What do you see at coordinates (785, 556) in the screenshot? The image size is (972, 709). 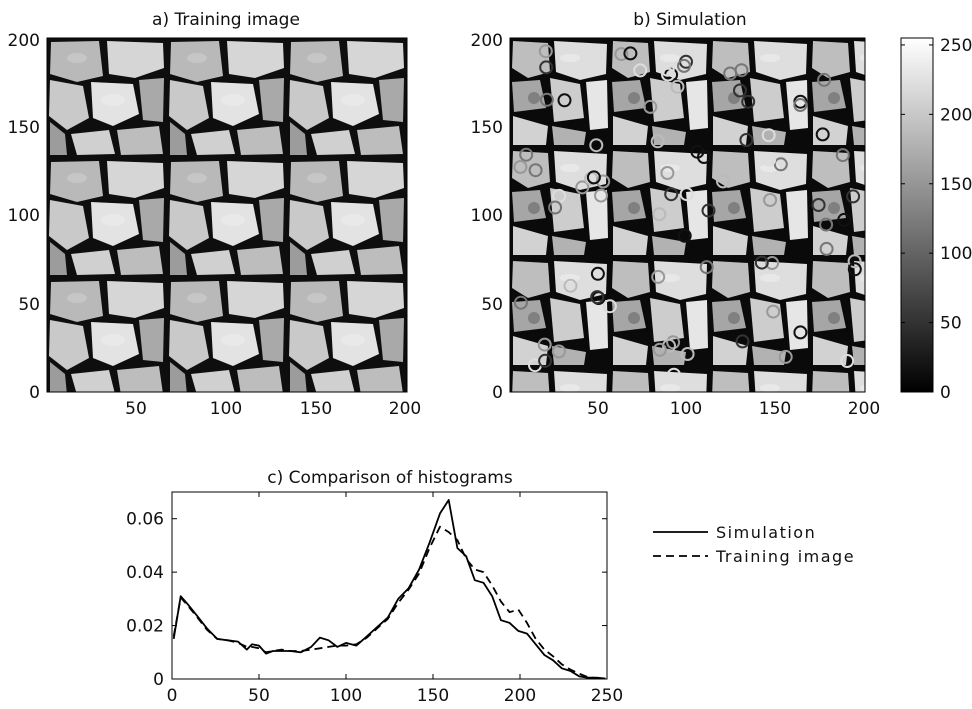 I see `legend-label-training-image: Training image` at bounding box center [785, 556].